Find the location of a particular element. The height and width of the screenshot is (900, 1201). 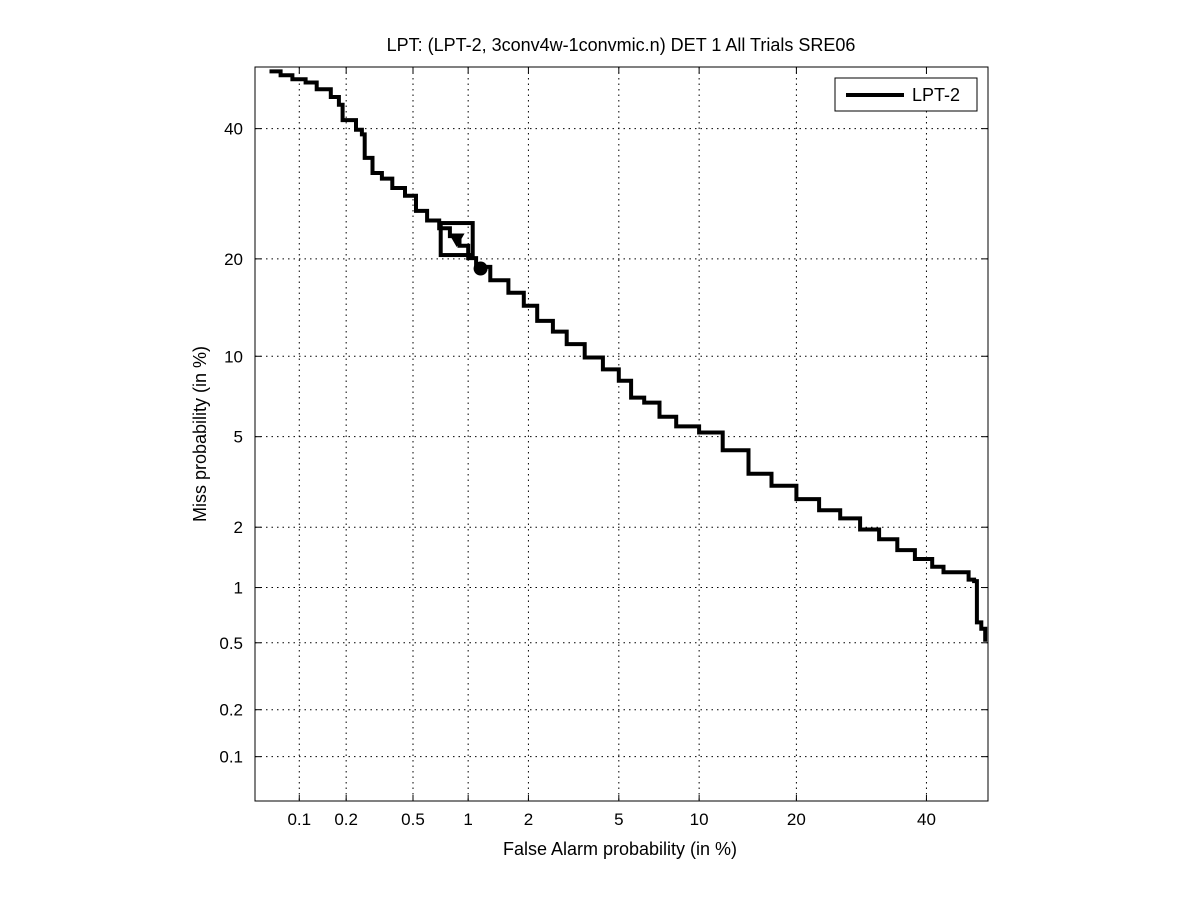

y-tick-label: 40 is located at coordinates (233, 129).